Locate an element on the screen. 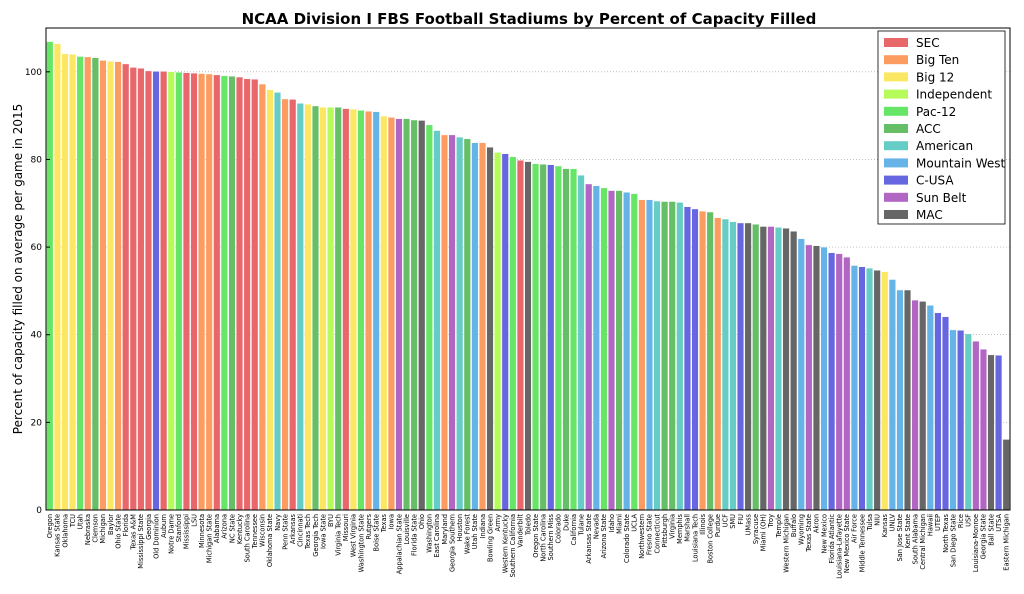 The height and width of the screenshot is (594, 1024). x-tick-label: Idaho is located at coordinates (612, 523).